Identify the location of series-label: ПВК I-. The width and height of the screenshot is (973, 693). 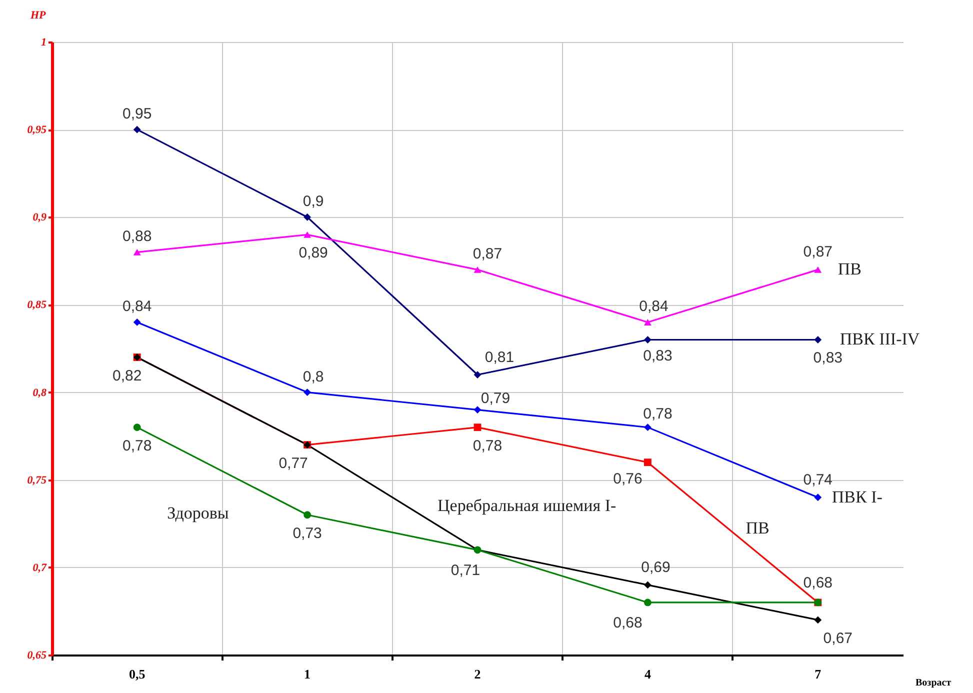
(857, 496).